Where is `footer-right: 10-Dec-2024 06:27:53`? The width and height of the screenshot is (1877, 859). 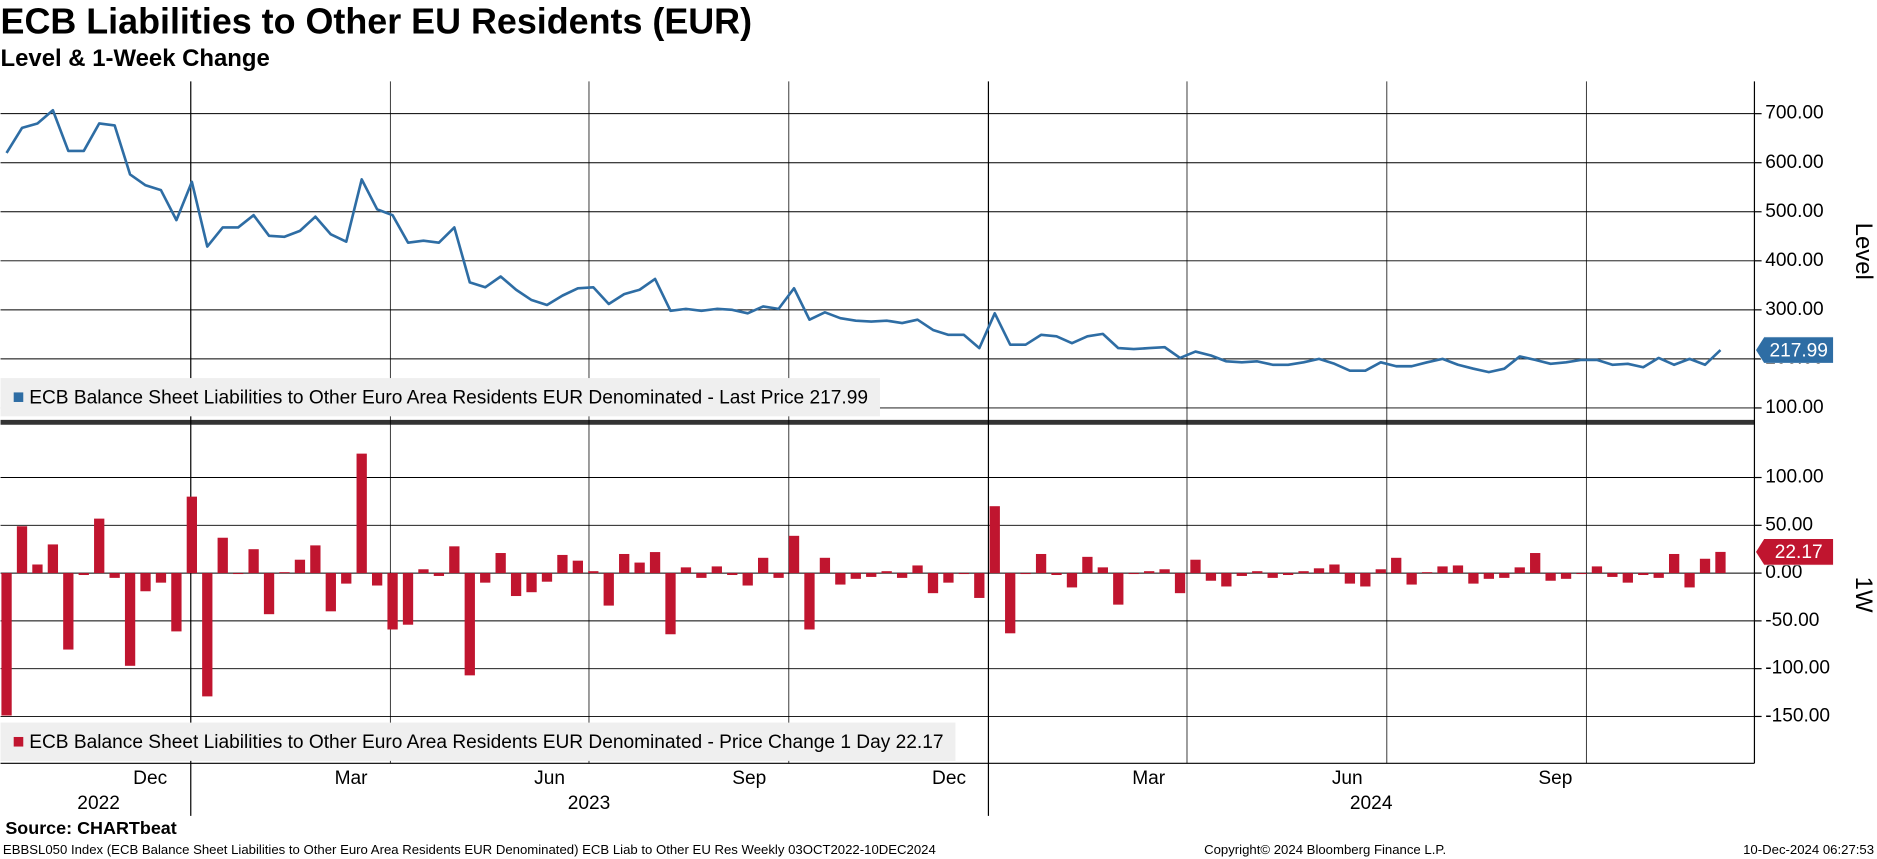 footer-right: 10-Dec-2024 06:27:53 is located at coordinates (1808, 849).